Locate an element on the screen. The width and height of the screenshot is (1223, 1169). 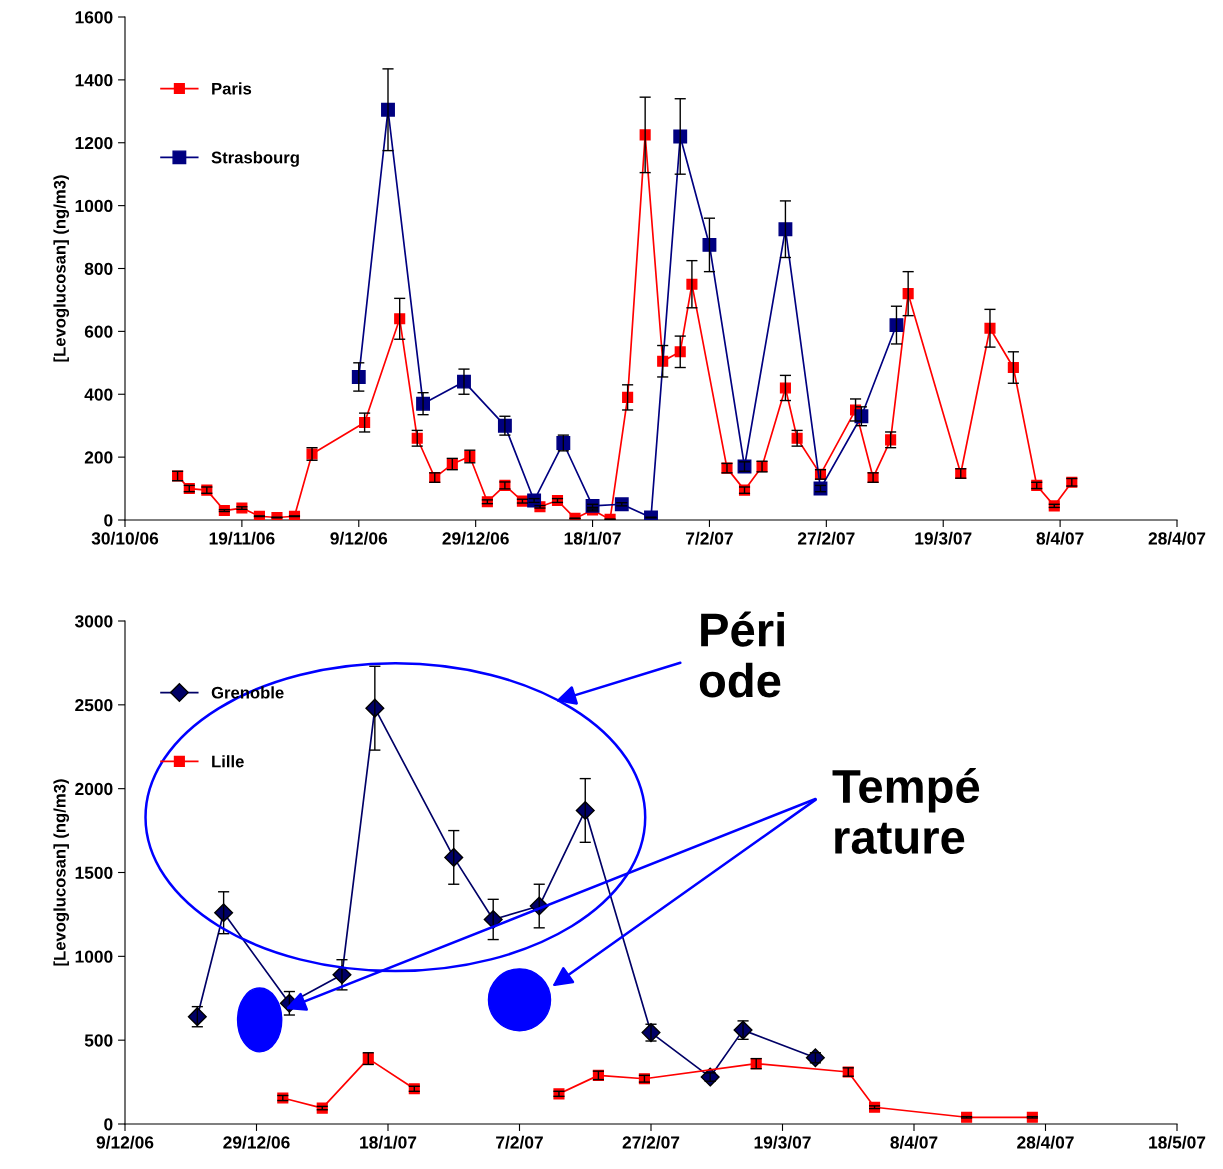
y-tick-label: 1500 is located at coordinates (94, 872).